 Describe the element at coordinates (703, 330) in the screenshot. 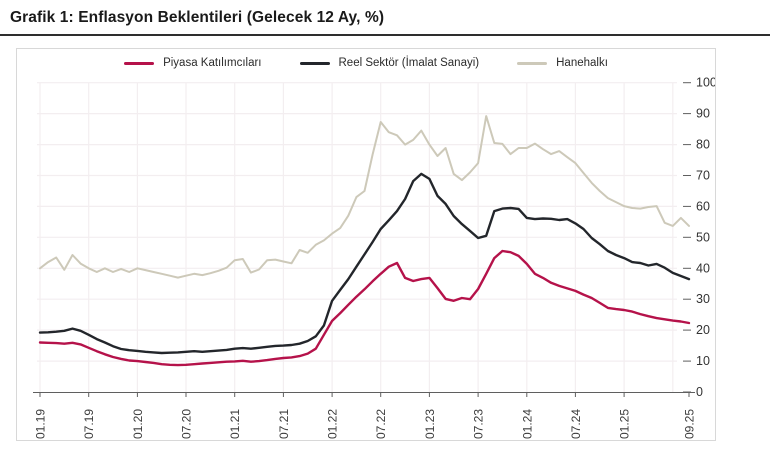

I see `y-axis-label: 20` at that location.